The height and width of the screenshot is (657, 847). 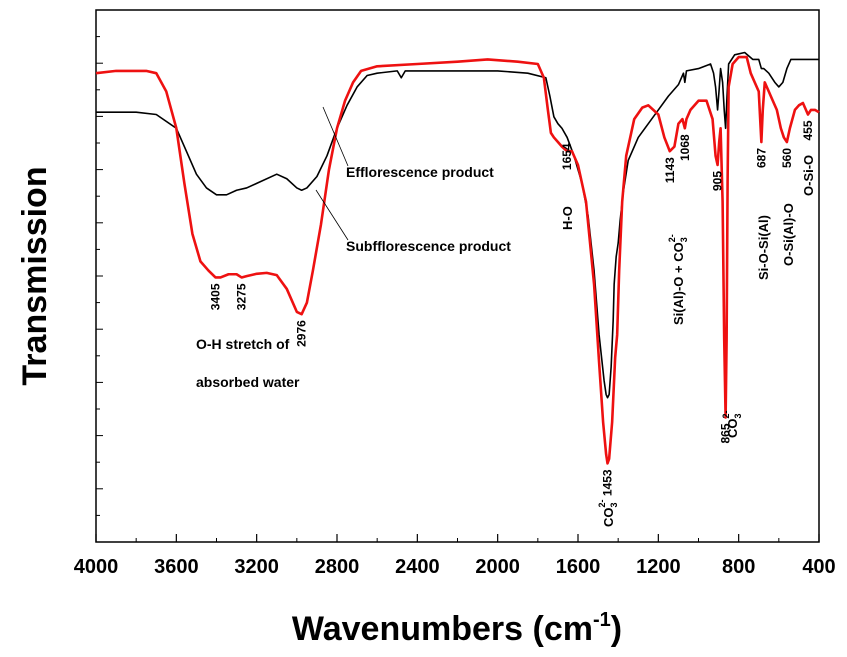 What do you see at coordinates (243, 344) in the screenshot?
I see `oh-stretch-note-line1: O-H stretch of` at bounding box center [243, 344].